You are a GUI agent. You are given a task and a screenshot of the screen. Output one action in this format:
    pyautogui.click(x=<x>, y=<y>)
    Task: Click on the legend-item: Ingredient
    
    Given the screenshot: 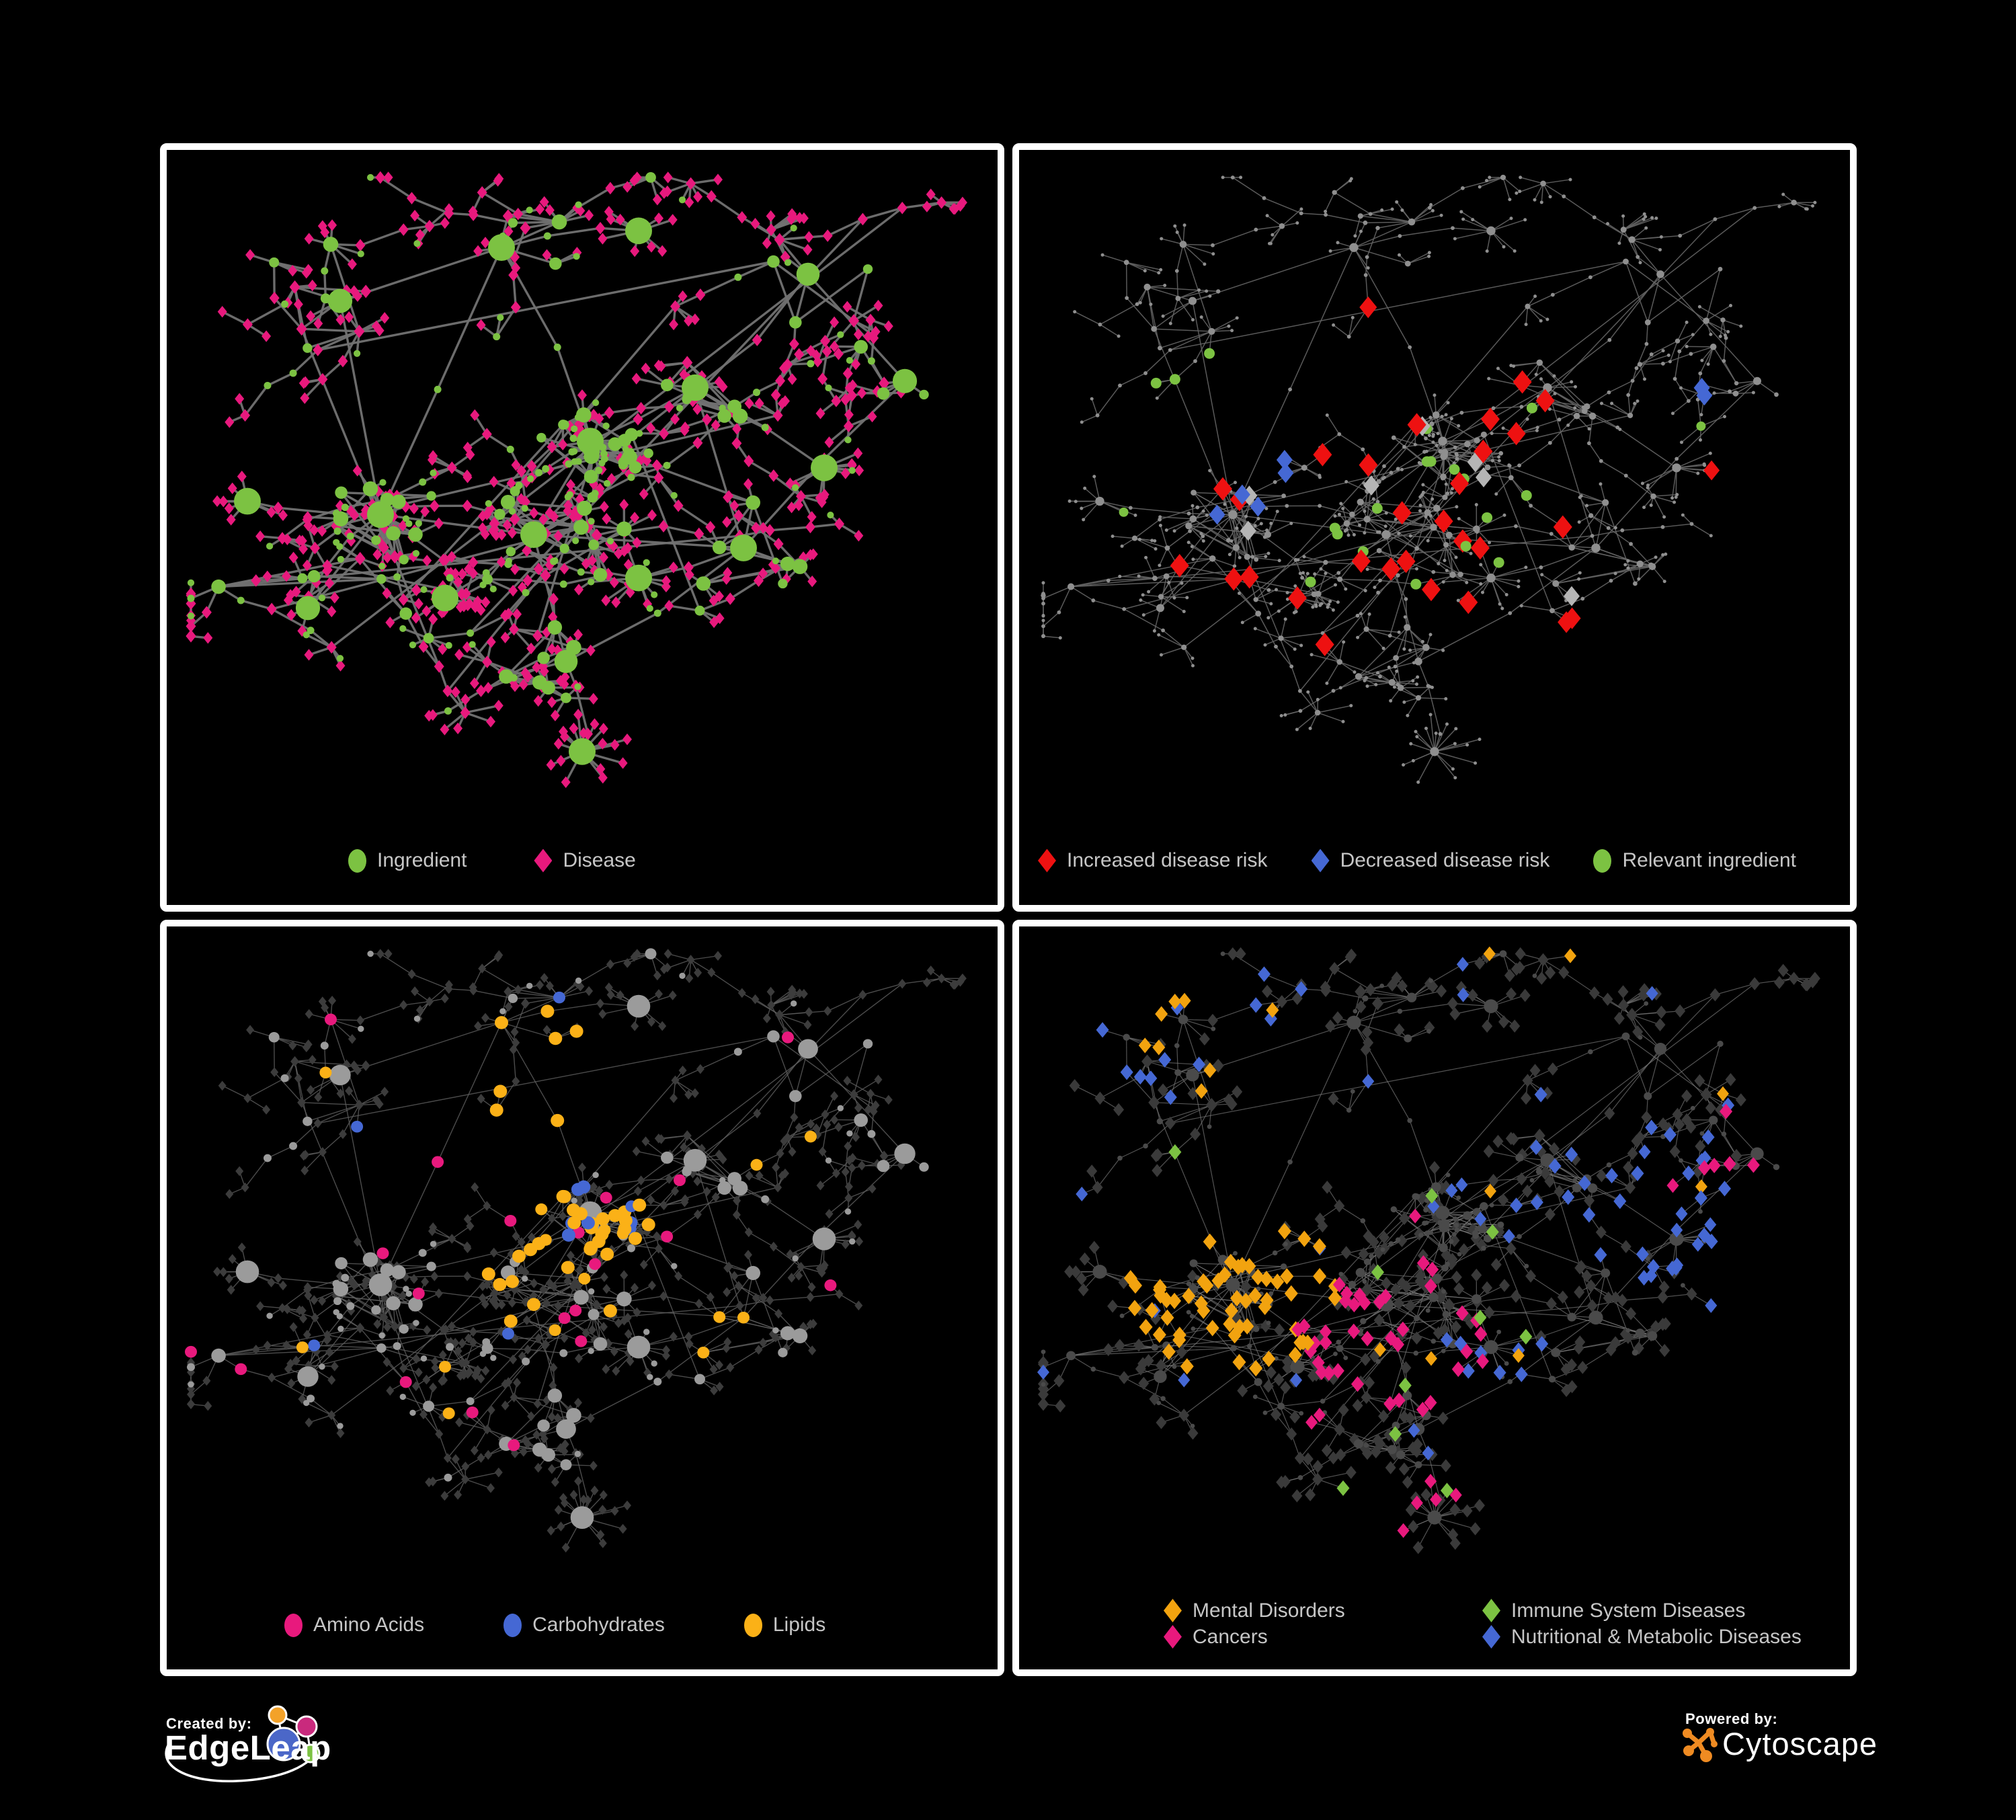 What is the action you would take?
    pyautogui.click(x=407, y=860)
    